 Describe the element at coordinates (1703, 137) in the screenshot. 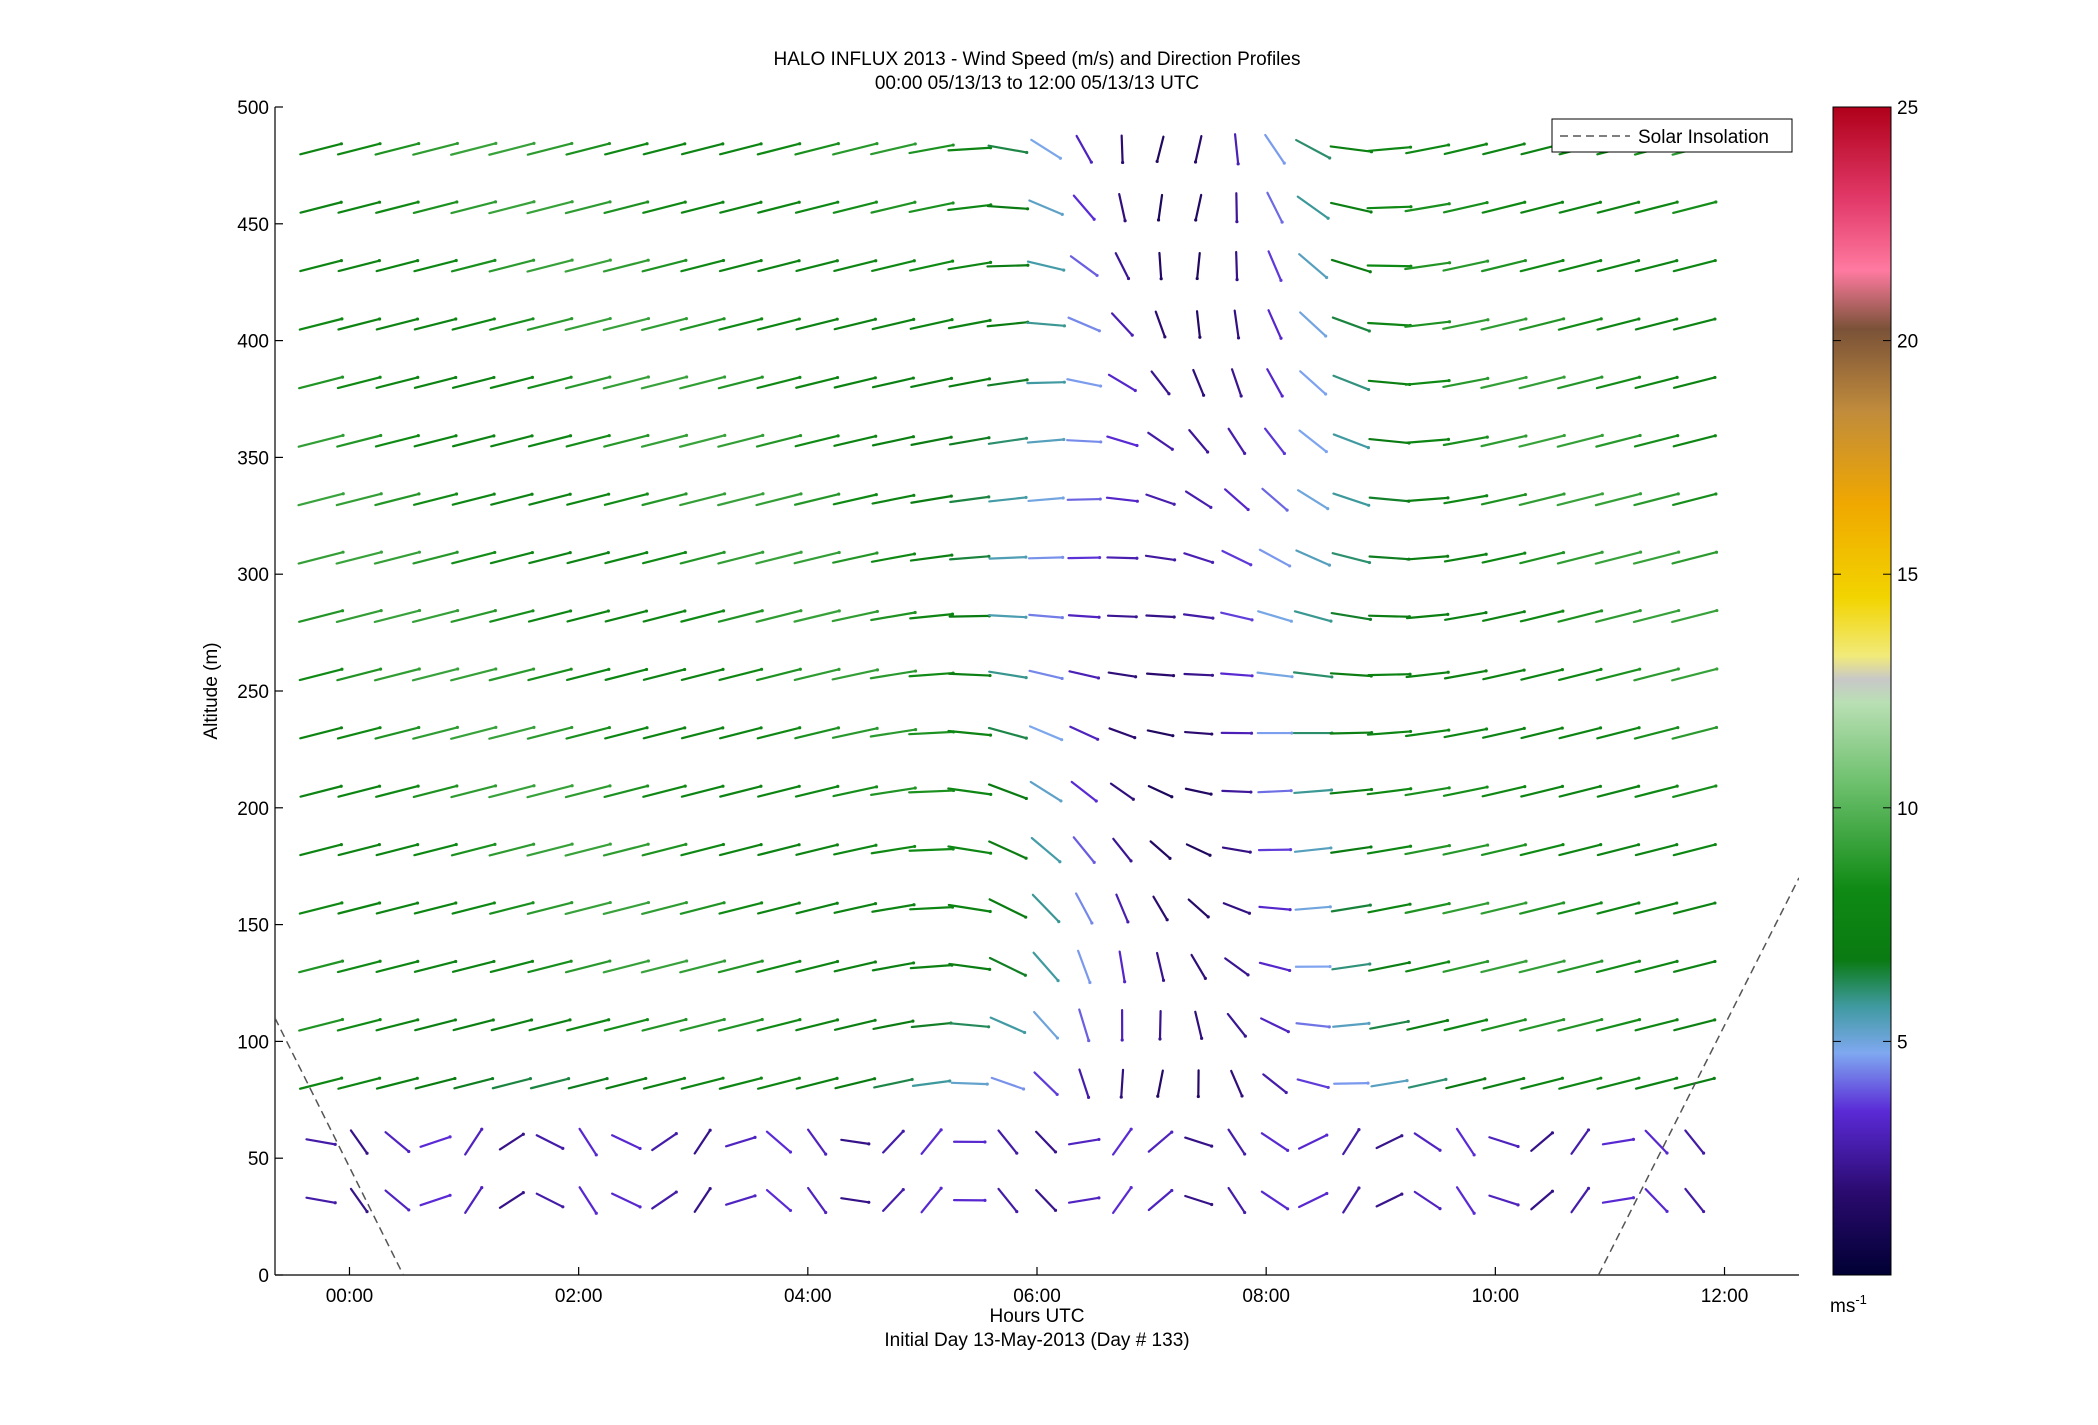

I see `legend-label-solar: Solar Insolation` at that location.